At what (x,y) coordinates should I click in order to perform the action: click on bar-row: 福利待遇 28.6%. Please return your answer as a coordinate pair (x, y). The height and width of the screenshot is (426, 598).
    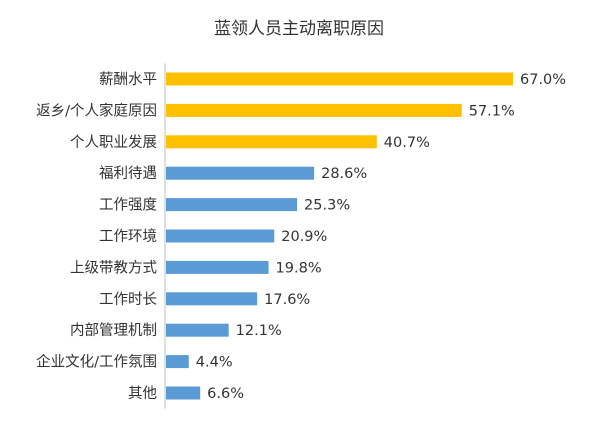
    Looking at the image, I should click on (233, 173).